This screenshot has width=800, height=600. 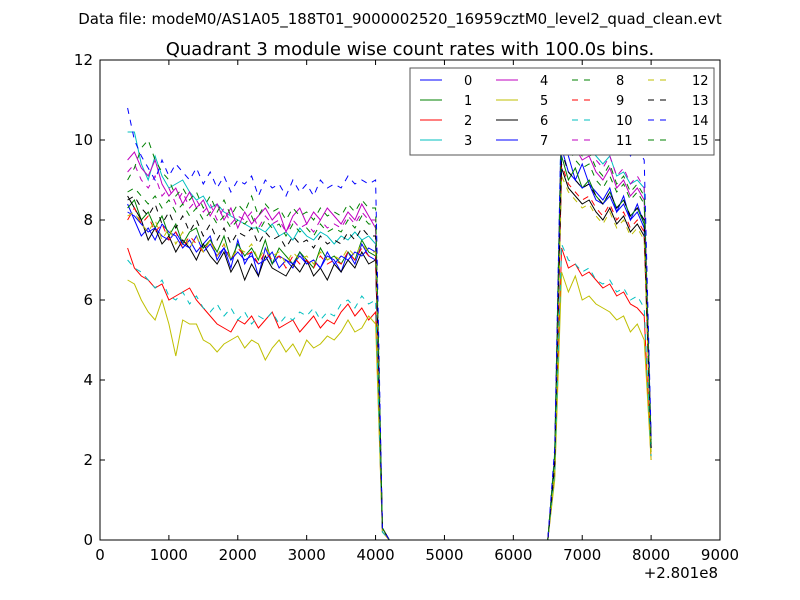 I want to click on legend-label-13: 13, so click(x=700, y=101).